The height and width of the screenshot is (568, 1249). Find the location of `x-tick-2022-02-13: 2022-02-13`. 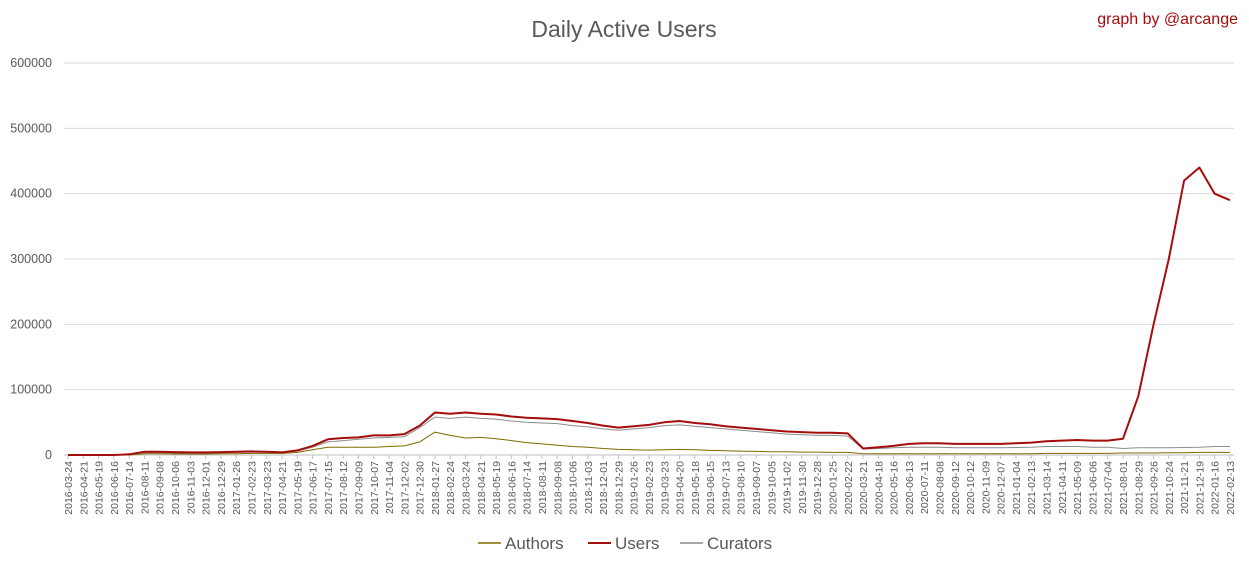

x-tick-2022-02-13: 2022-02-13 is located at coordinates (1231, 488).